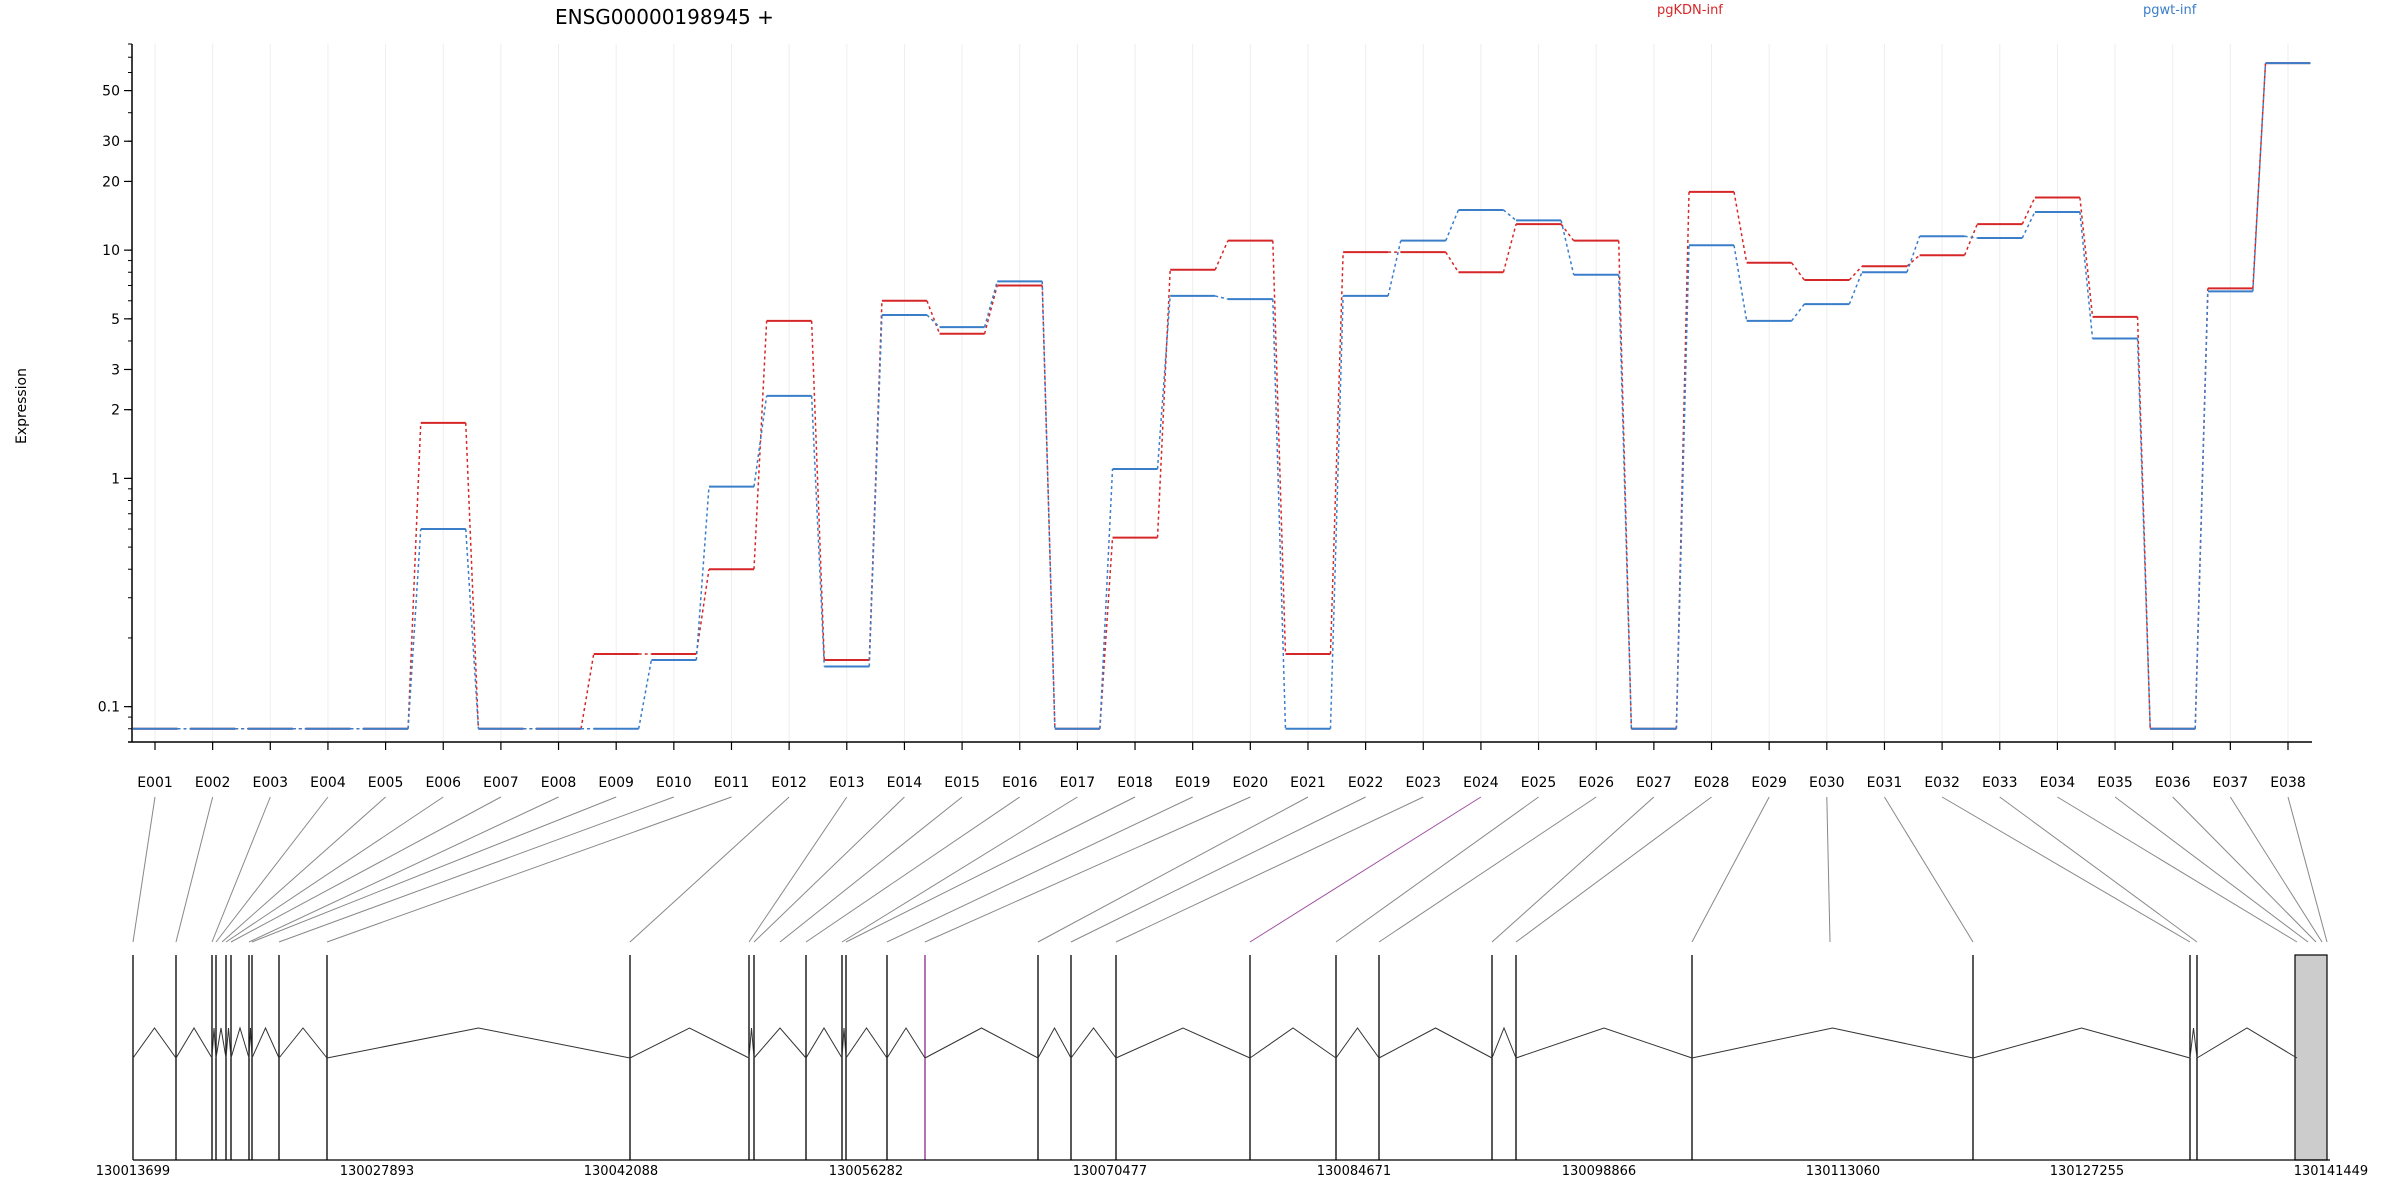 The height and width of the screenshot is (1200, 2400). Describe the element at coordinates (1135, 783) in the screenshot. I see `x-tick-label-e018: E018` at that location.